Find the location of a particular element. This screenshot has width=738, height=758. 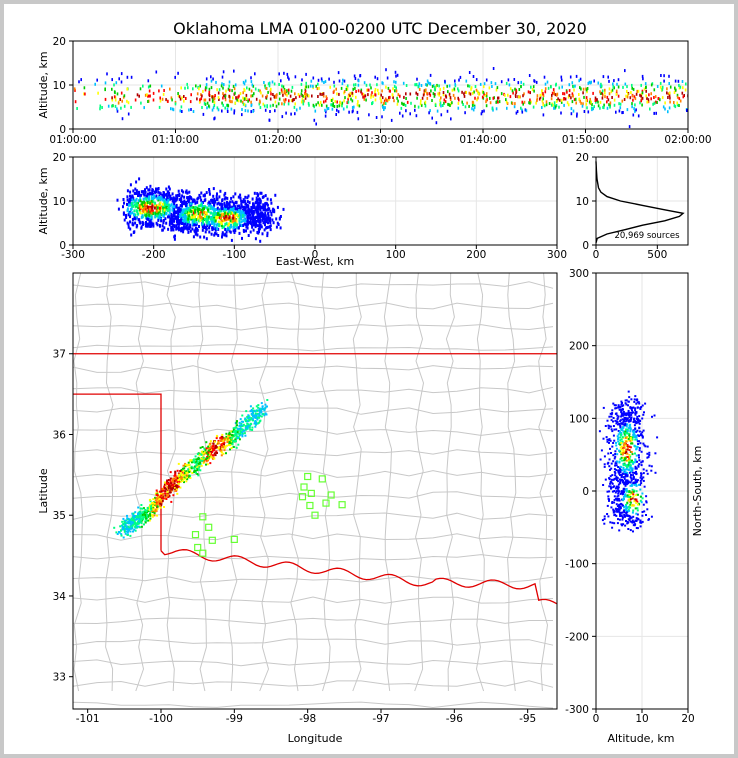

time-altitude-xtick-label: 01:20:00 is located at coordinates (277, 140).